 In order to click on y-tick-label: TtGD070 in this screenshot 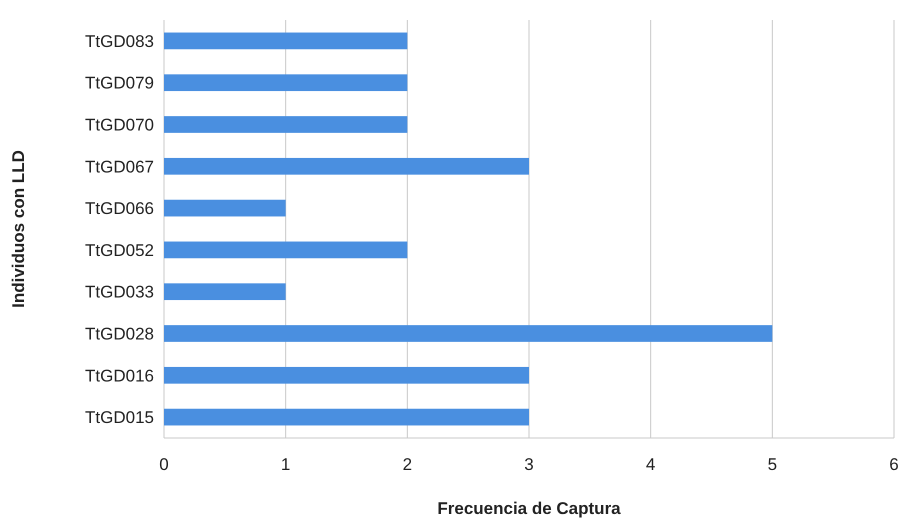, I will do `click(119, 124)`.